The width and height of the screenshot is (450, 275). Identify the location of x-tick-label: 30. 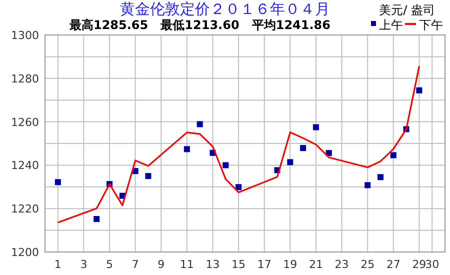
(432, 264).